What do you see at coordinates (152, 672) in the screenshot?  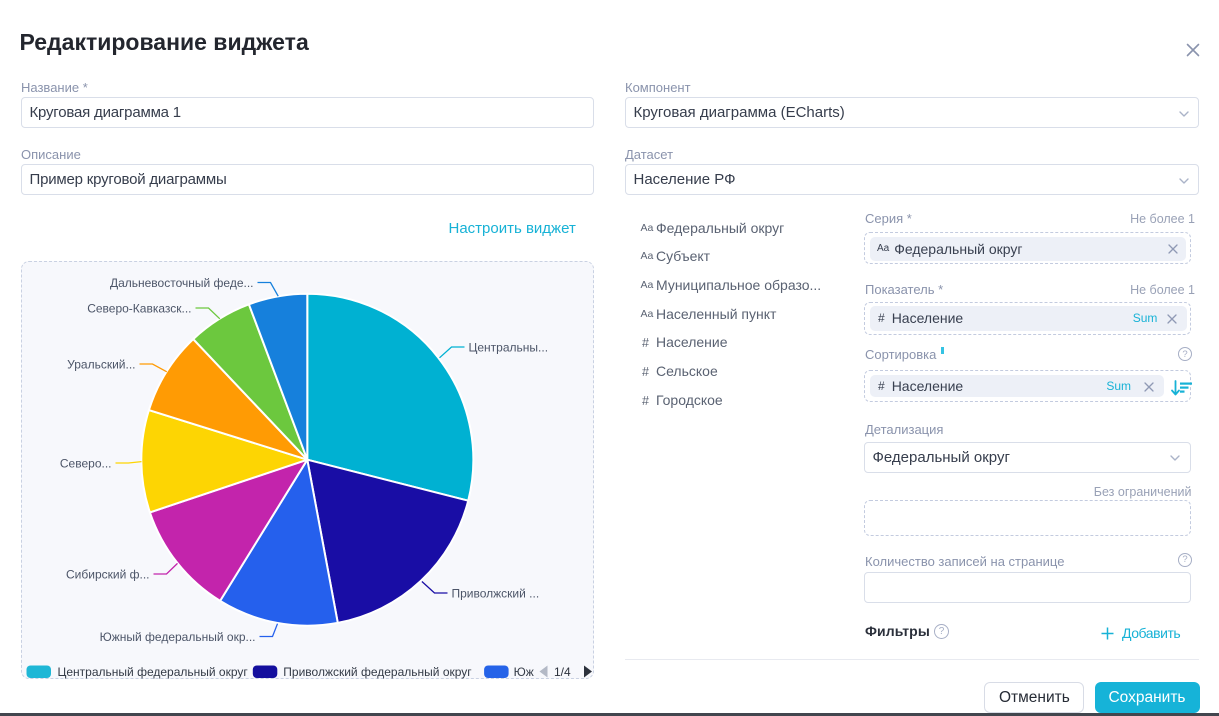 I see `svg-text: Центральный федеральный округ` at bounding box center [152, 672].